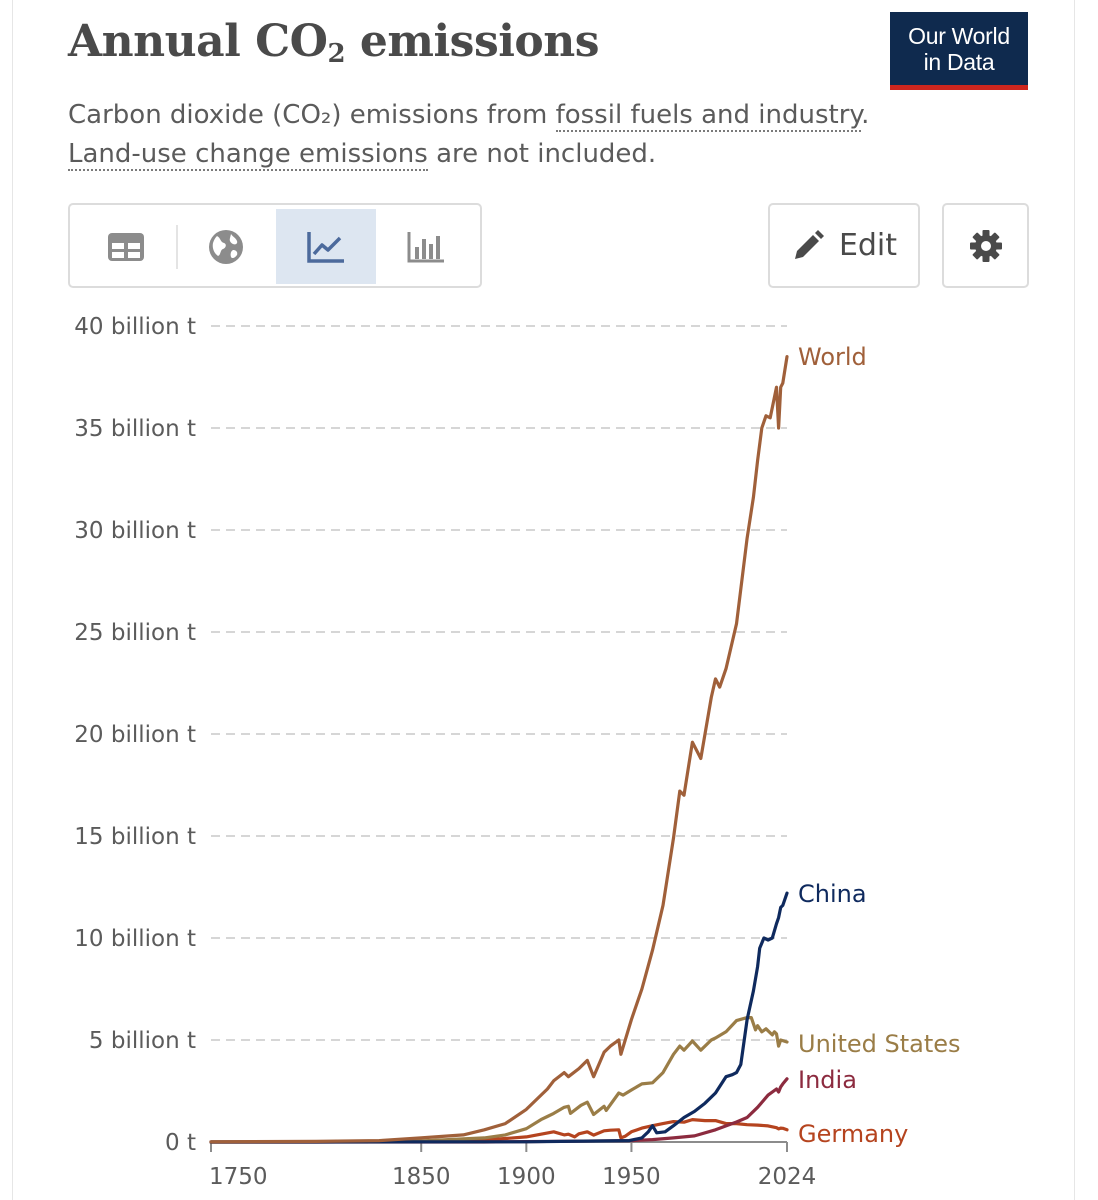 Image resolution: width=1098 pixels, height=1200 pixels. I want to click on settings-button, so click(985, 245).